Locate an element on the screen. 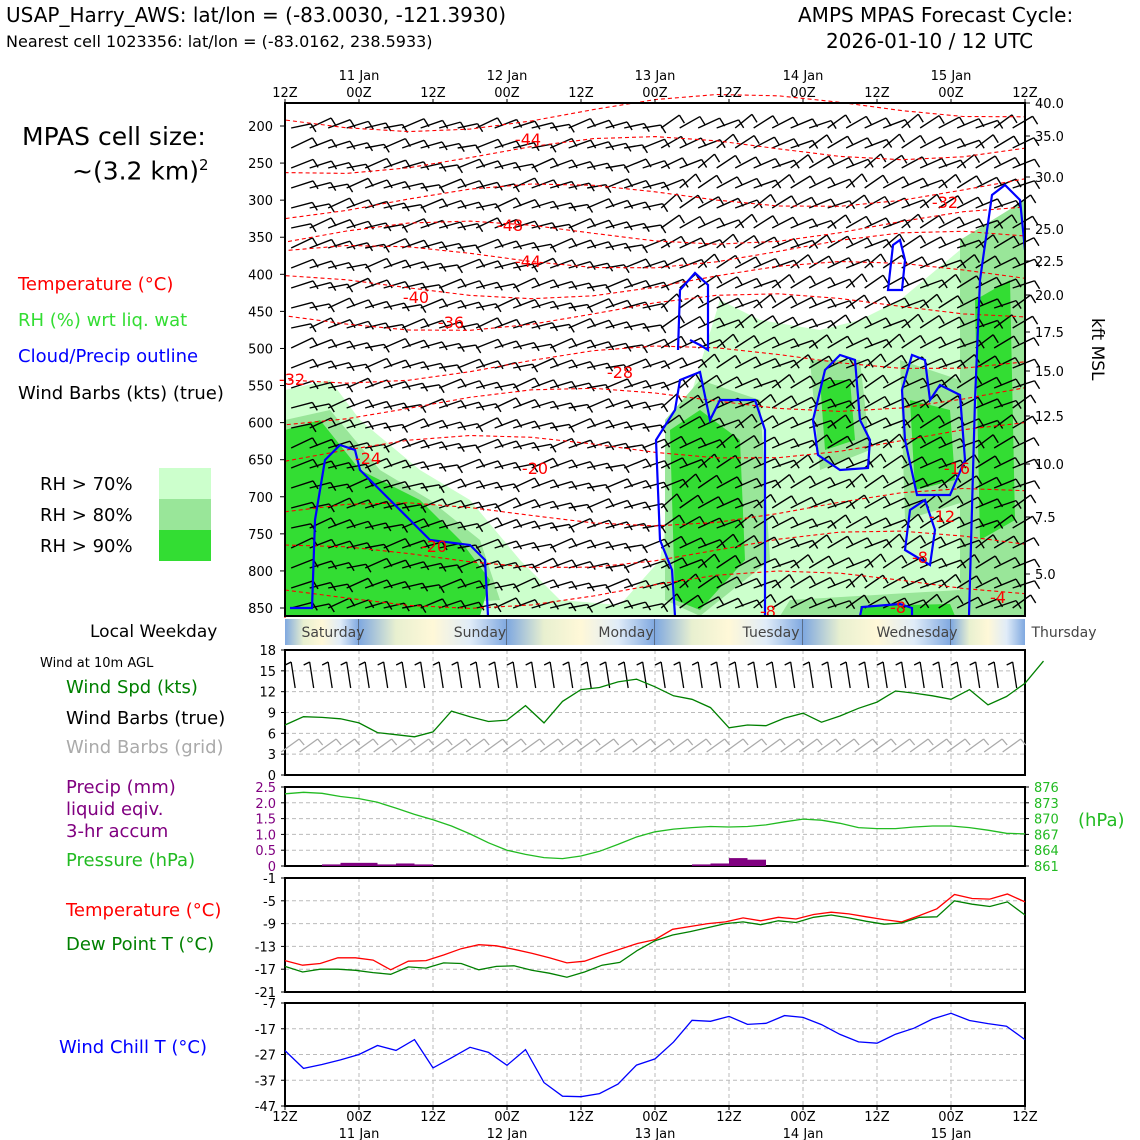  weekday-cell is located at coordinates (322, 632).